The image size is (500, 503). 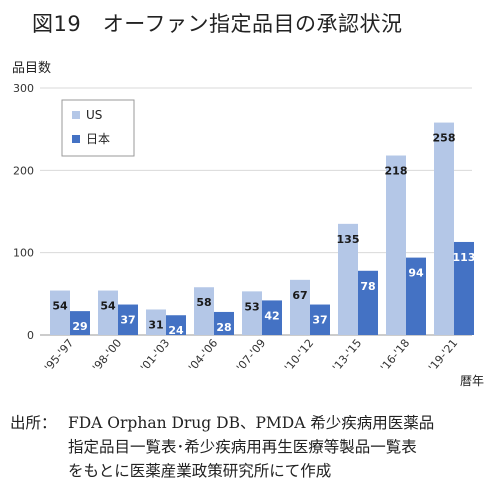 I want to click on legend-box, so click(x=98, y=128).